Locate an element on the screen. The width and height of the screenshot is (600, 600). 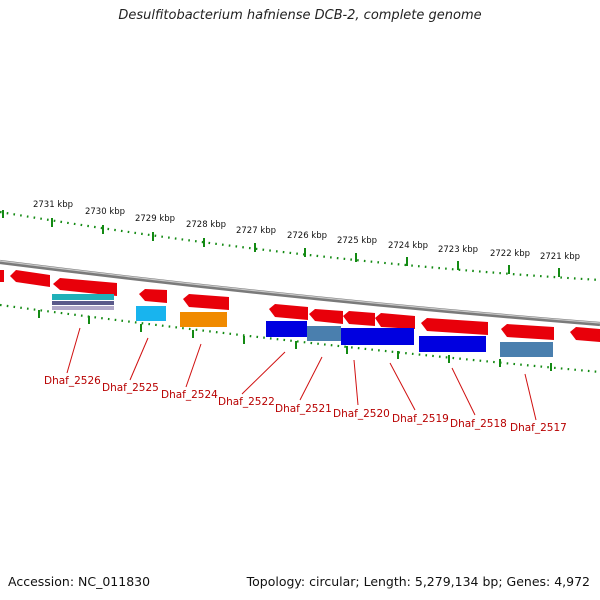
inner-ruler is located at coordinates (300, 338).